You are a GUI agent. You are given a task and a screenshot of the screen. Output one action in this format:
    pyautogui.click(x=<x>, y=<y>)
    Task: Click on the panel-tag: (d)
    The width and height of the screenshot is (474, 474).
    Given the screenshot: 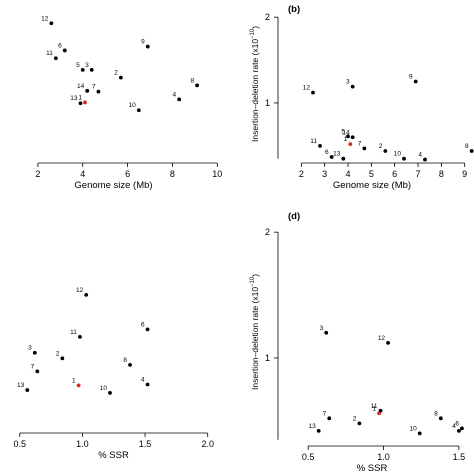 What is the action you would take?
    pyautogui.click(x=294, y=216)
    